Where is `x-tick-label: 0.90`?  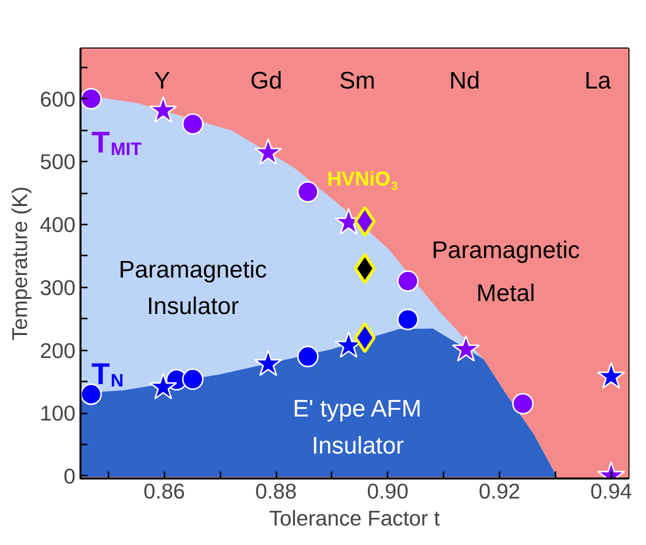
x-tick-label: 0.90 is located at coordinates (387, 492).